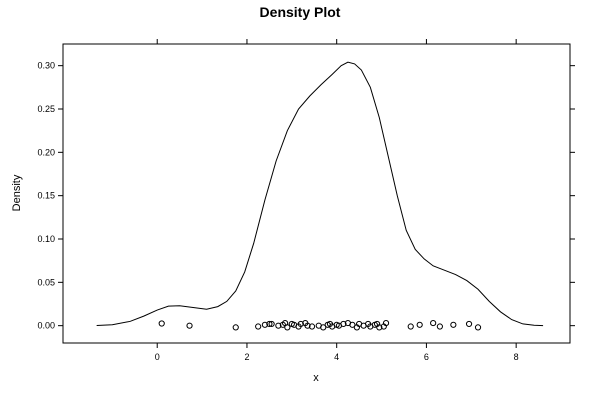 The height and width of the screenshot is (400, 599). I want to click on x-axis-label: x, so click(316, 378).